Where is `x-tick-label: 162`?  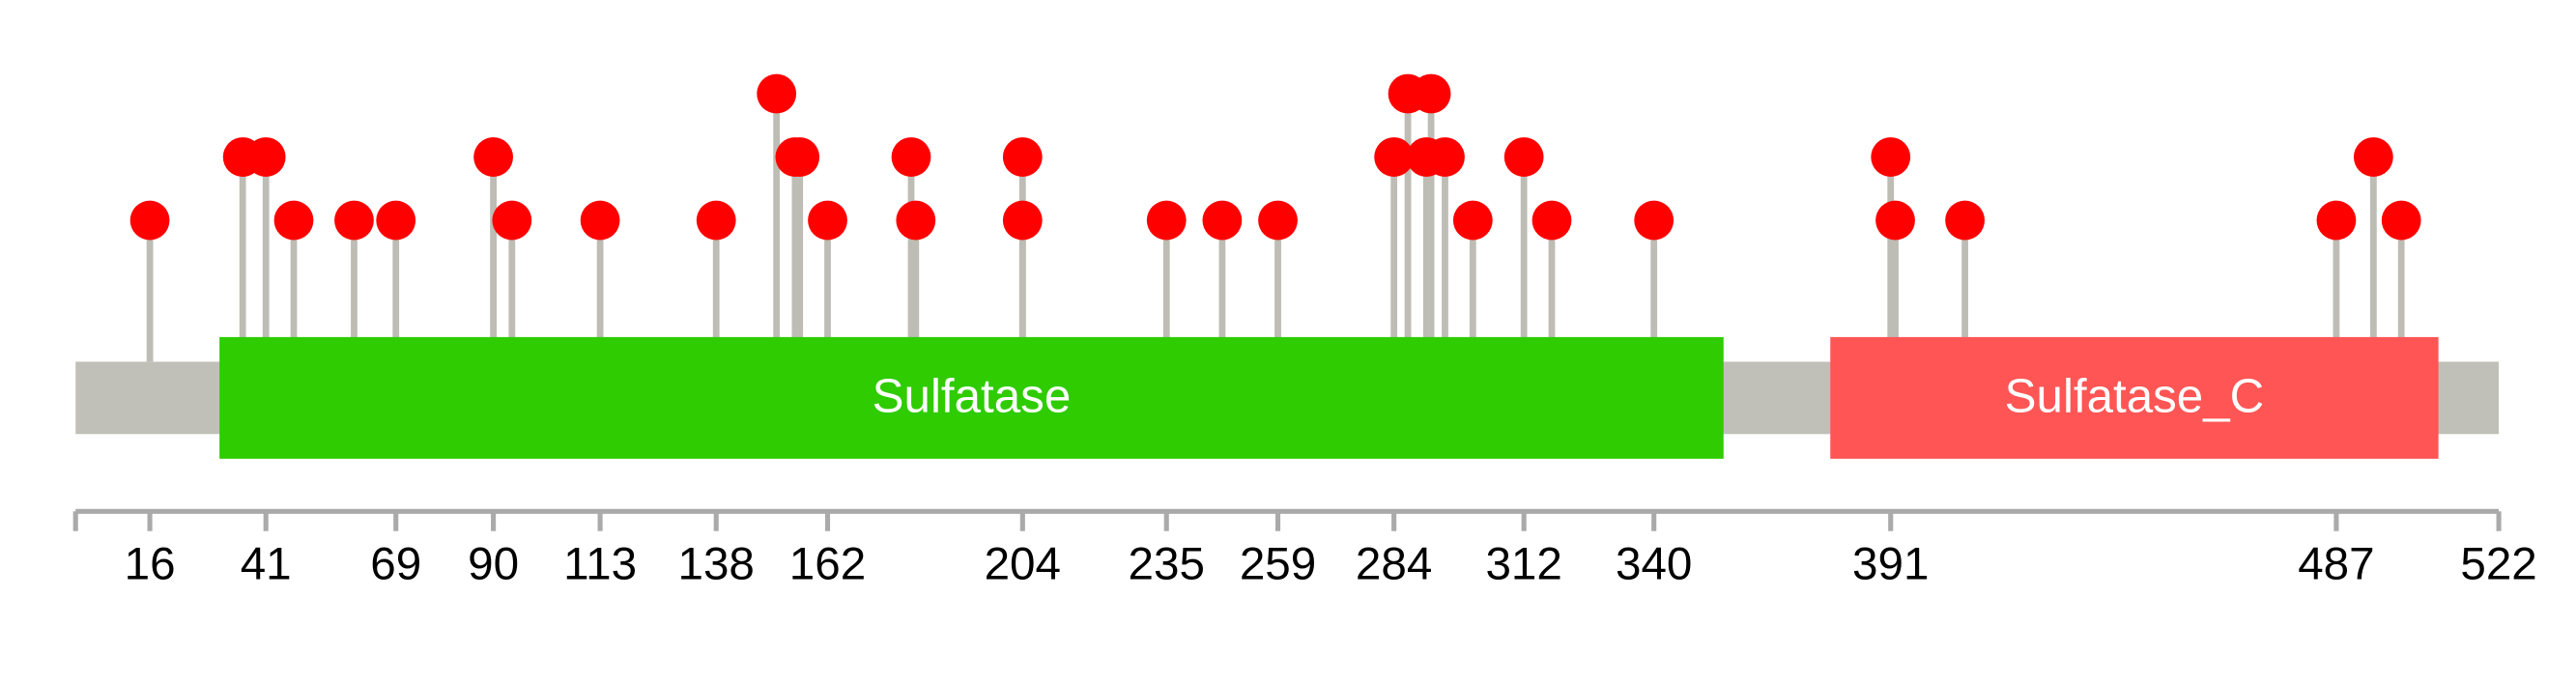 x-tick-label: 162 is located at coordinates (828, 565).